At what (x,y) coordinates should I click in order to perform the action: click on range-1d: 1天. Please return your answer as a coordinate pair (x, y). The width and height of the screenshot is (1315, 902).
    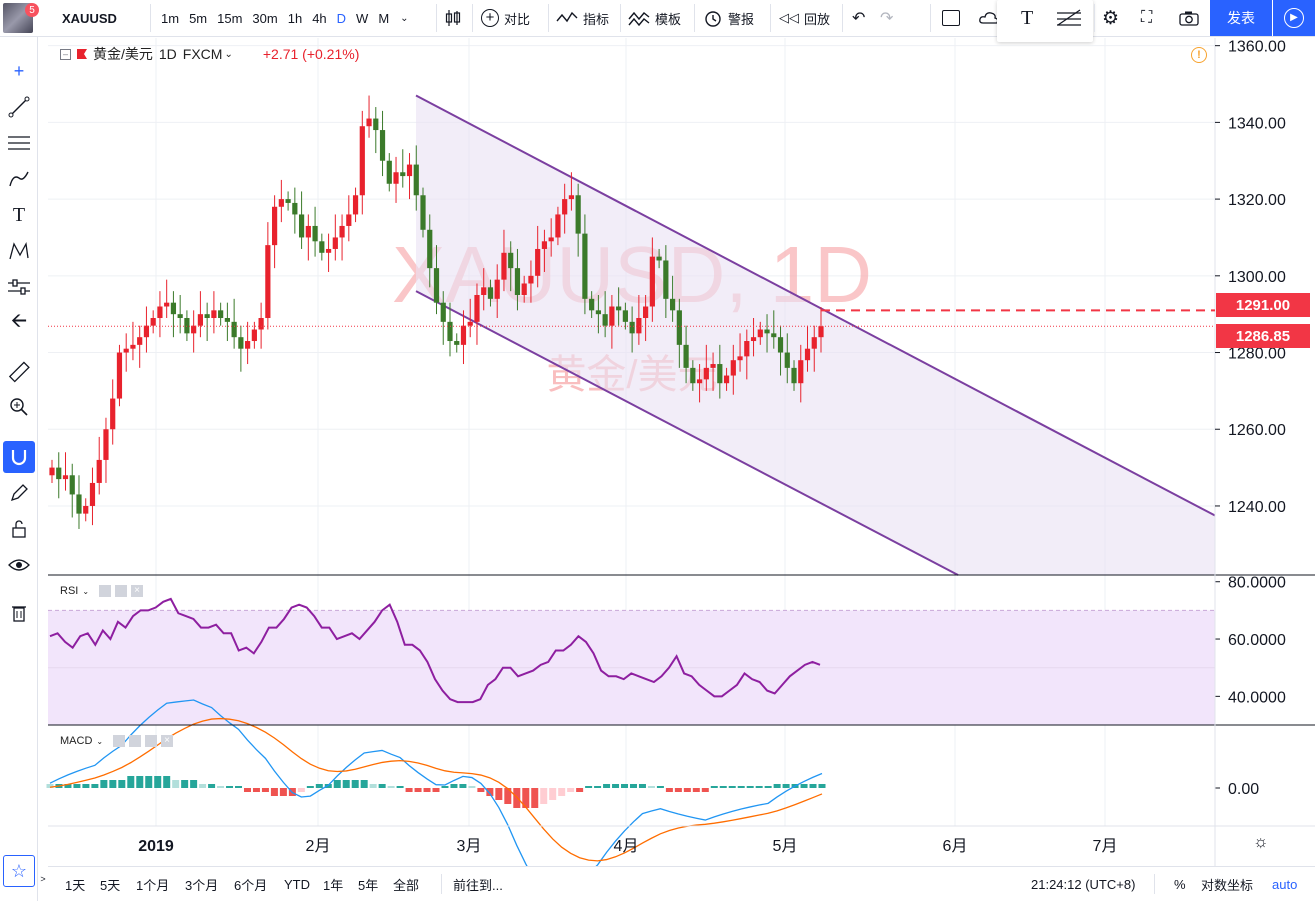
    Looking at the image, I should click on (75, 885).